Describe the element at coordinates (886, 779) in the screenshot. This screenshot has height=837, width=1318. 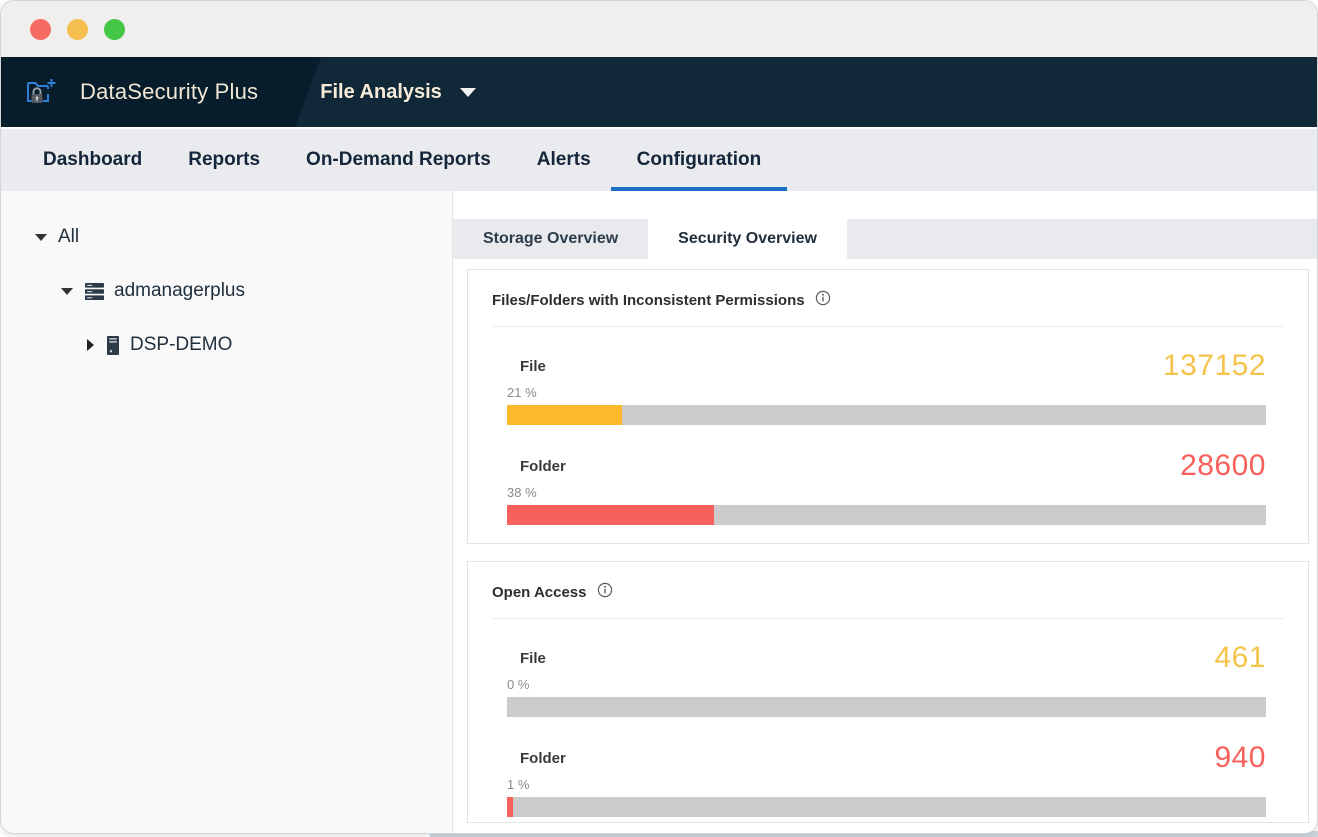
I see `stat-row-folder: Folder 940 1 %` at that location.